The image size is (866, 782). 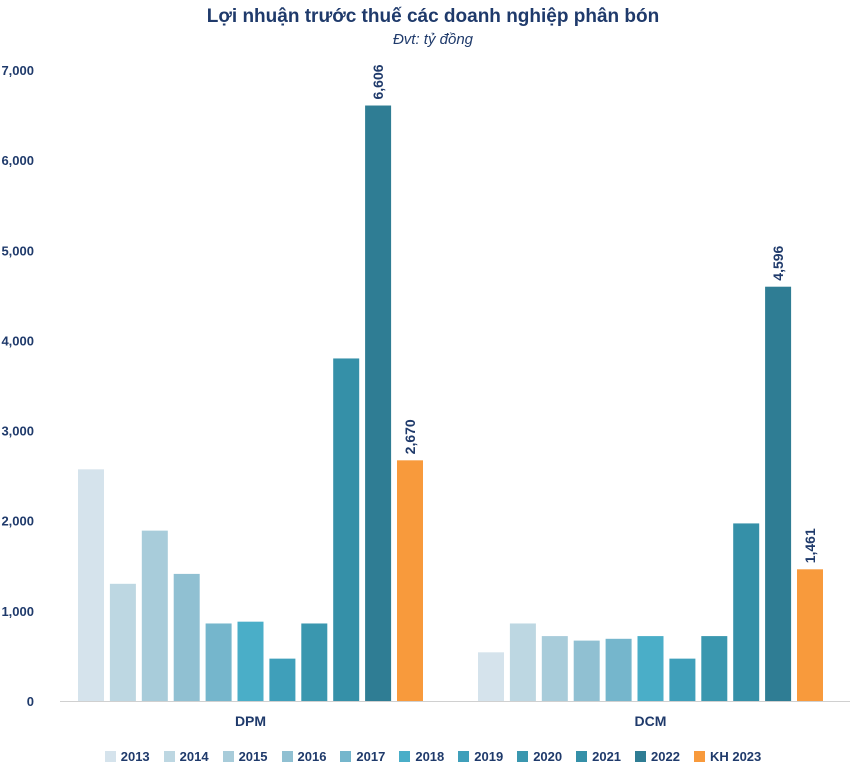 I want to click on legend-label: 2017, so click(x=371, y=756).